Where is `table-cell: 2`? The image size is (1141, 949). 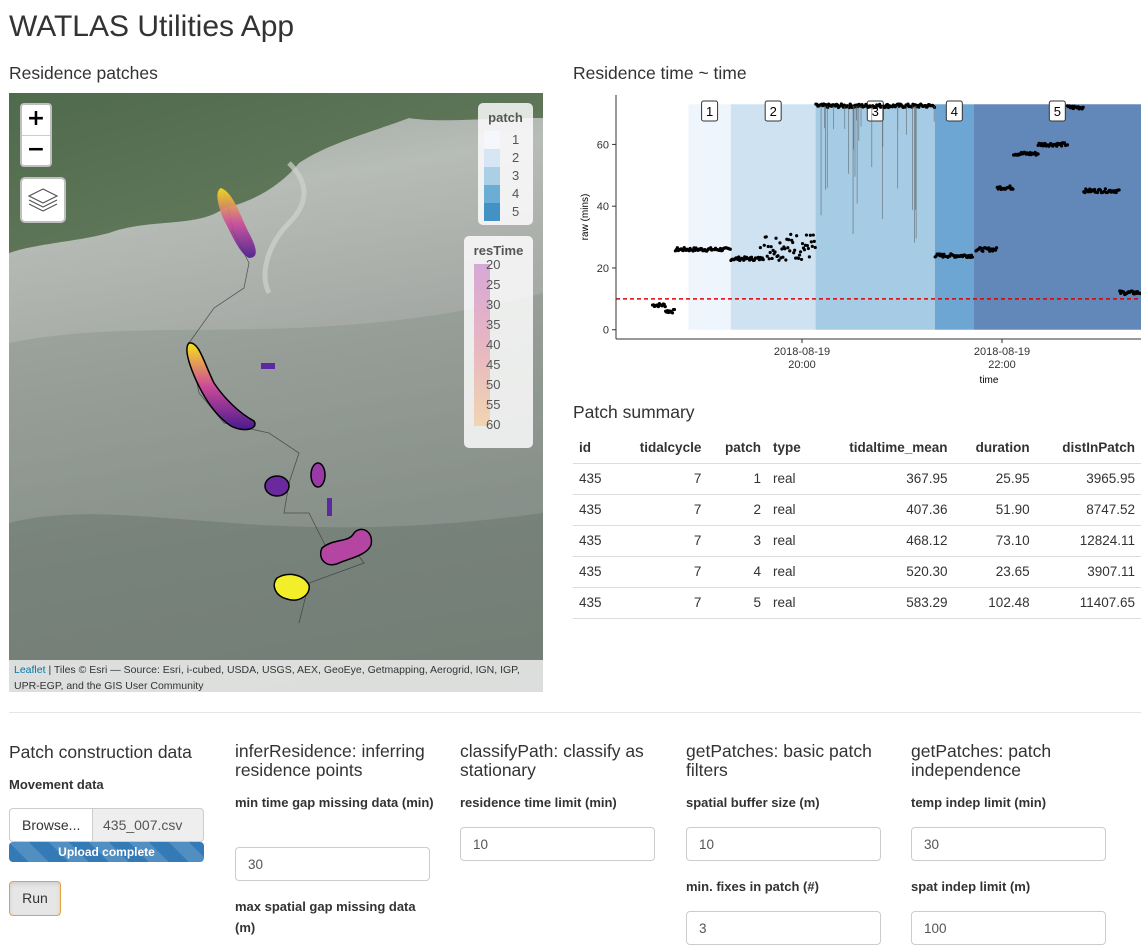
table-cell: 2 is located at coordinates (737, 510).